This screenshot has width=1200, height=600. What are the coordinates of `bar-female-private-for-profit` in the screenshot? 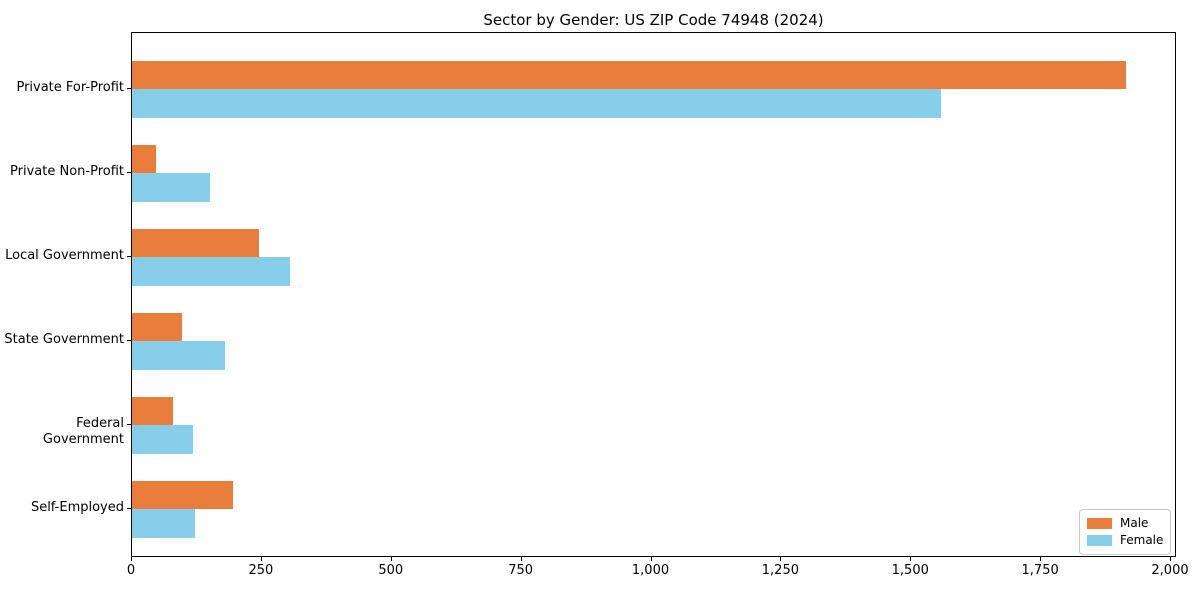 It's located at (536, 103).